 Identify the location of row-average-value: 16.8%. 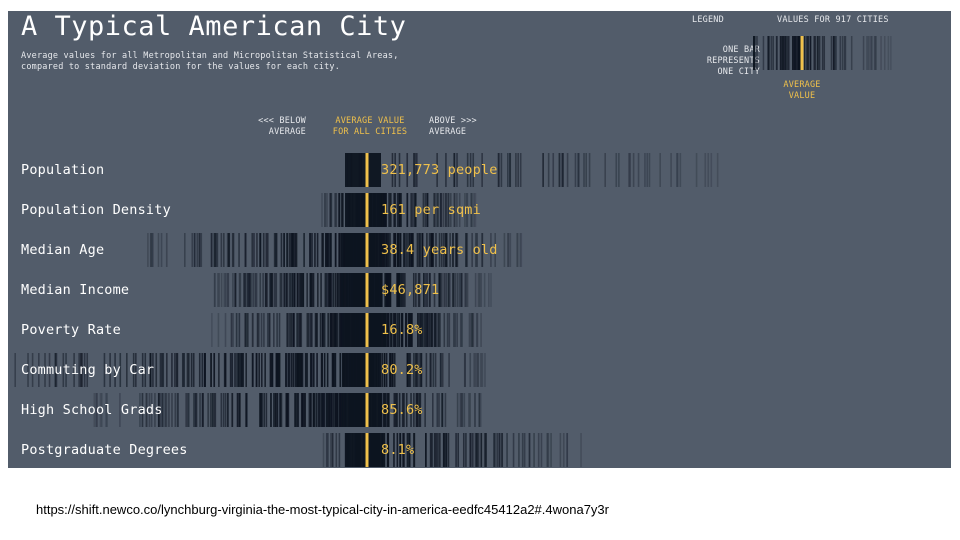
(402, 330).